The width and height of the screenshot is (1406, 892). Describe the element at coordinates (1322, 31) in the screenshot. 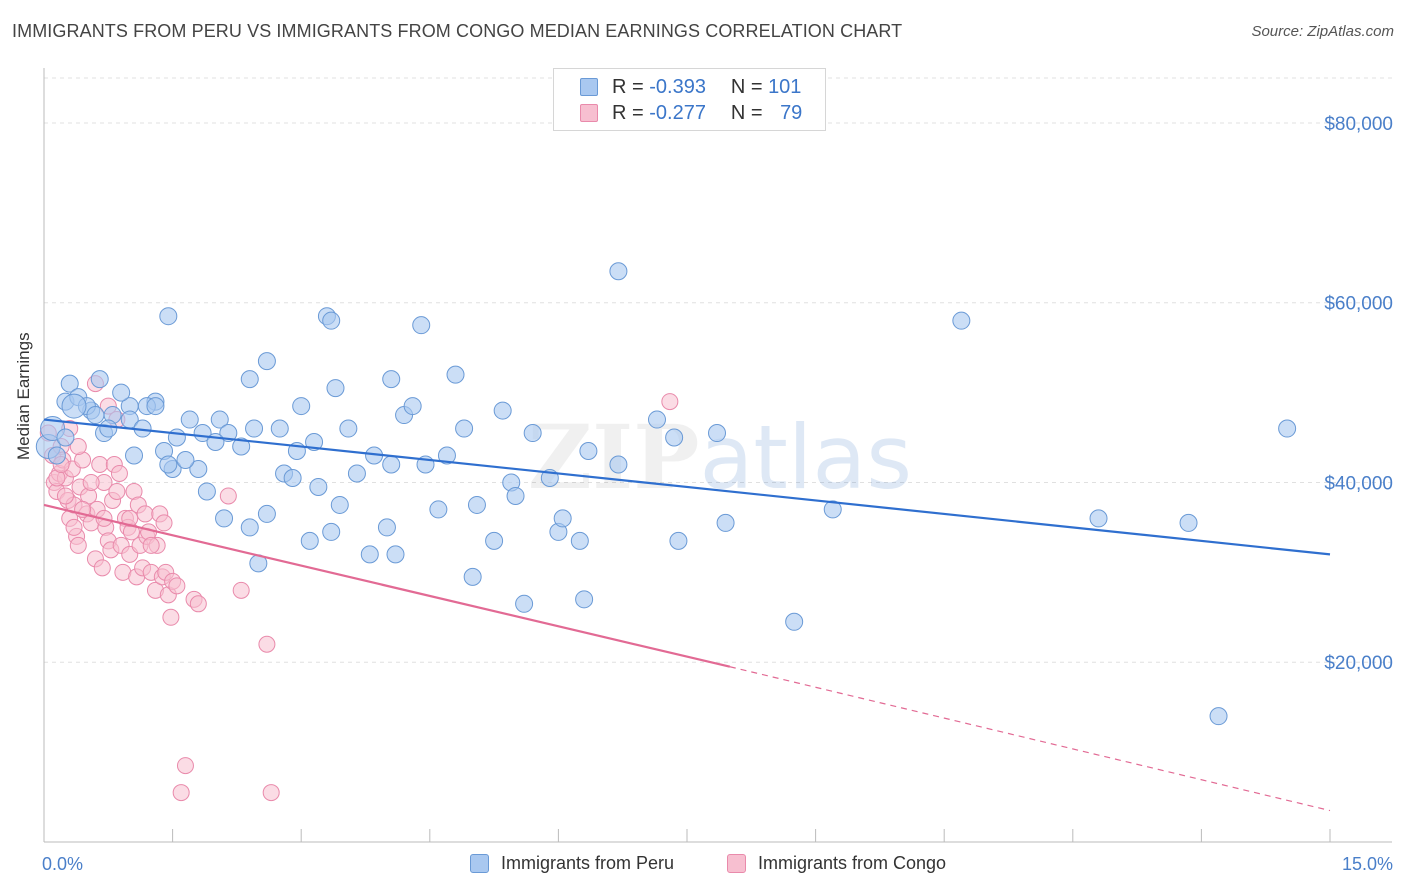

I see `source-label: Source: ZipAtlas.com` at that location.